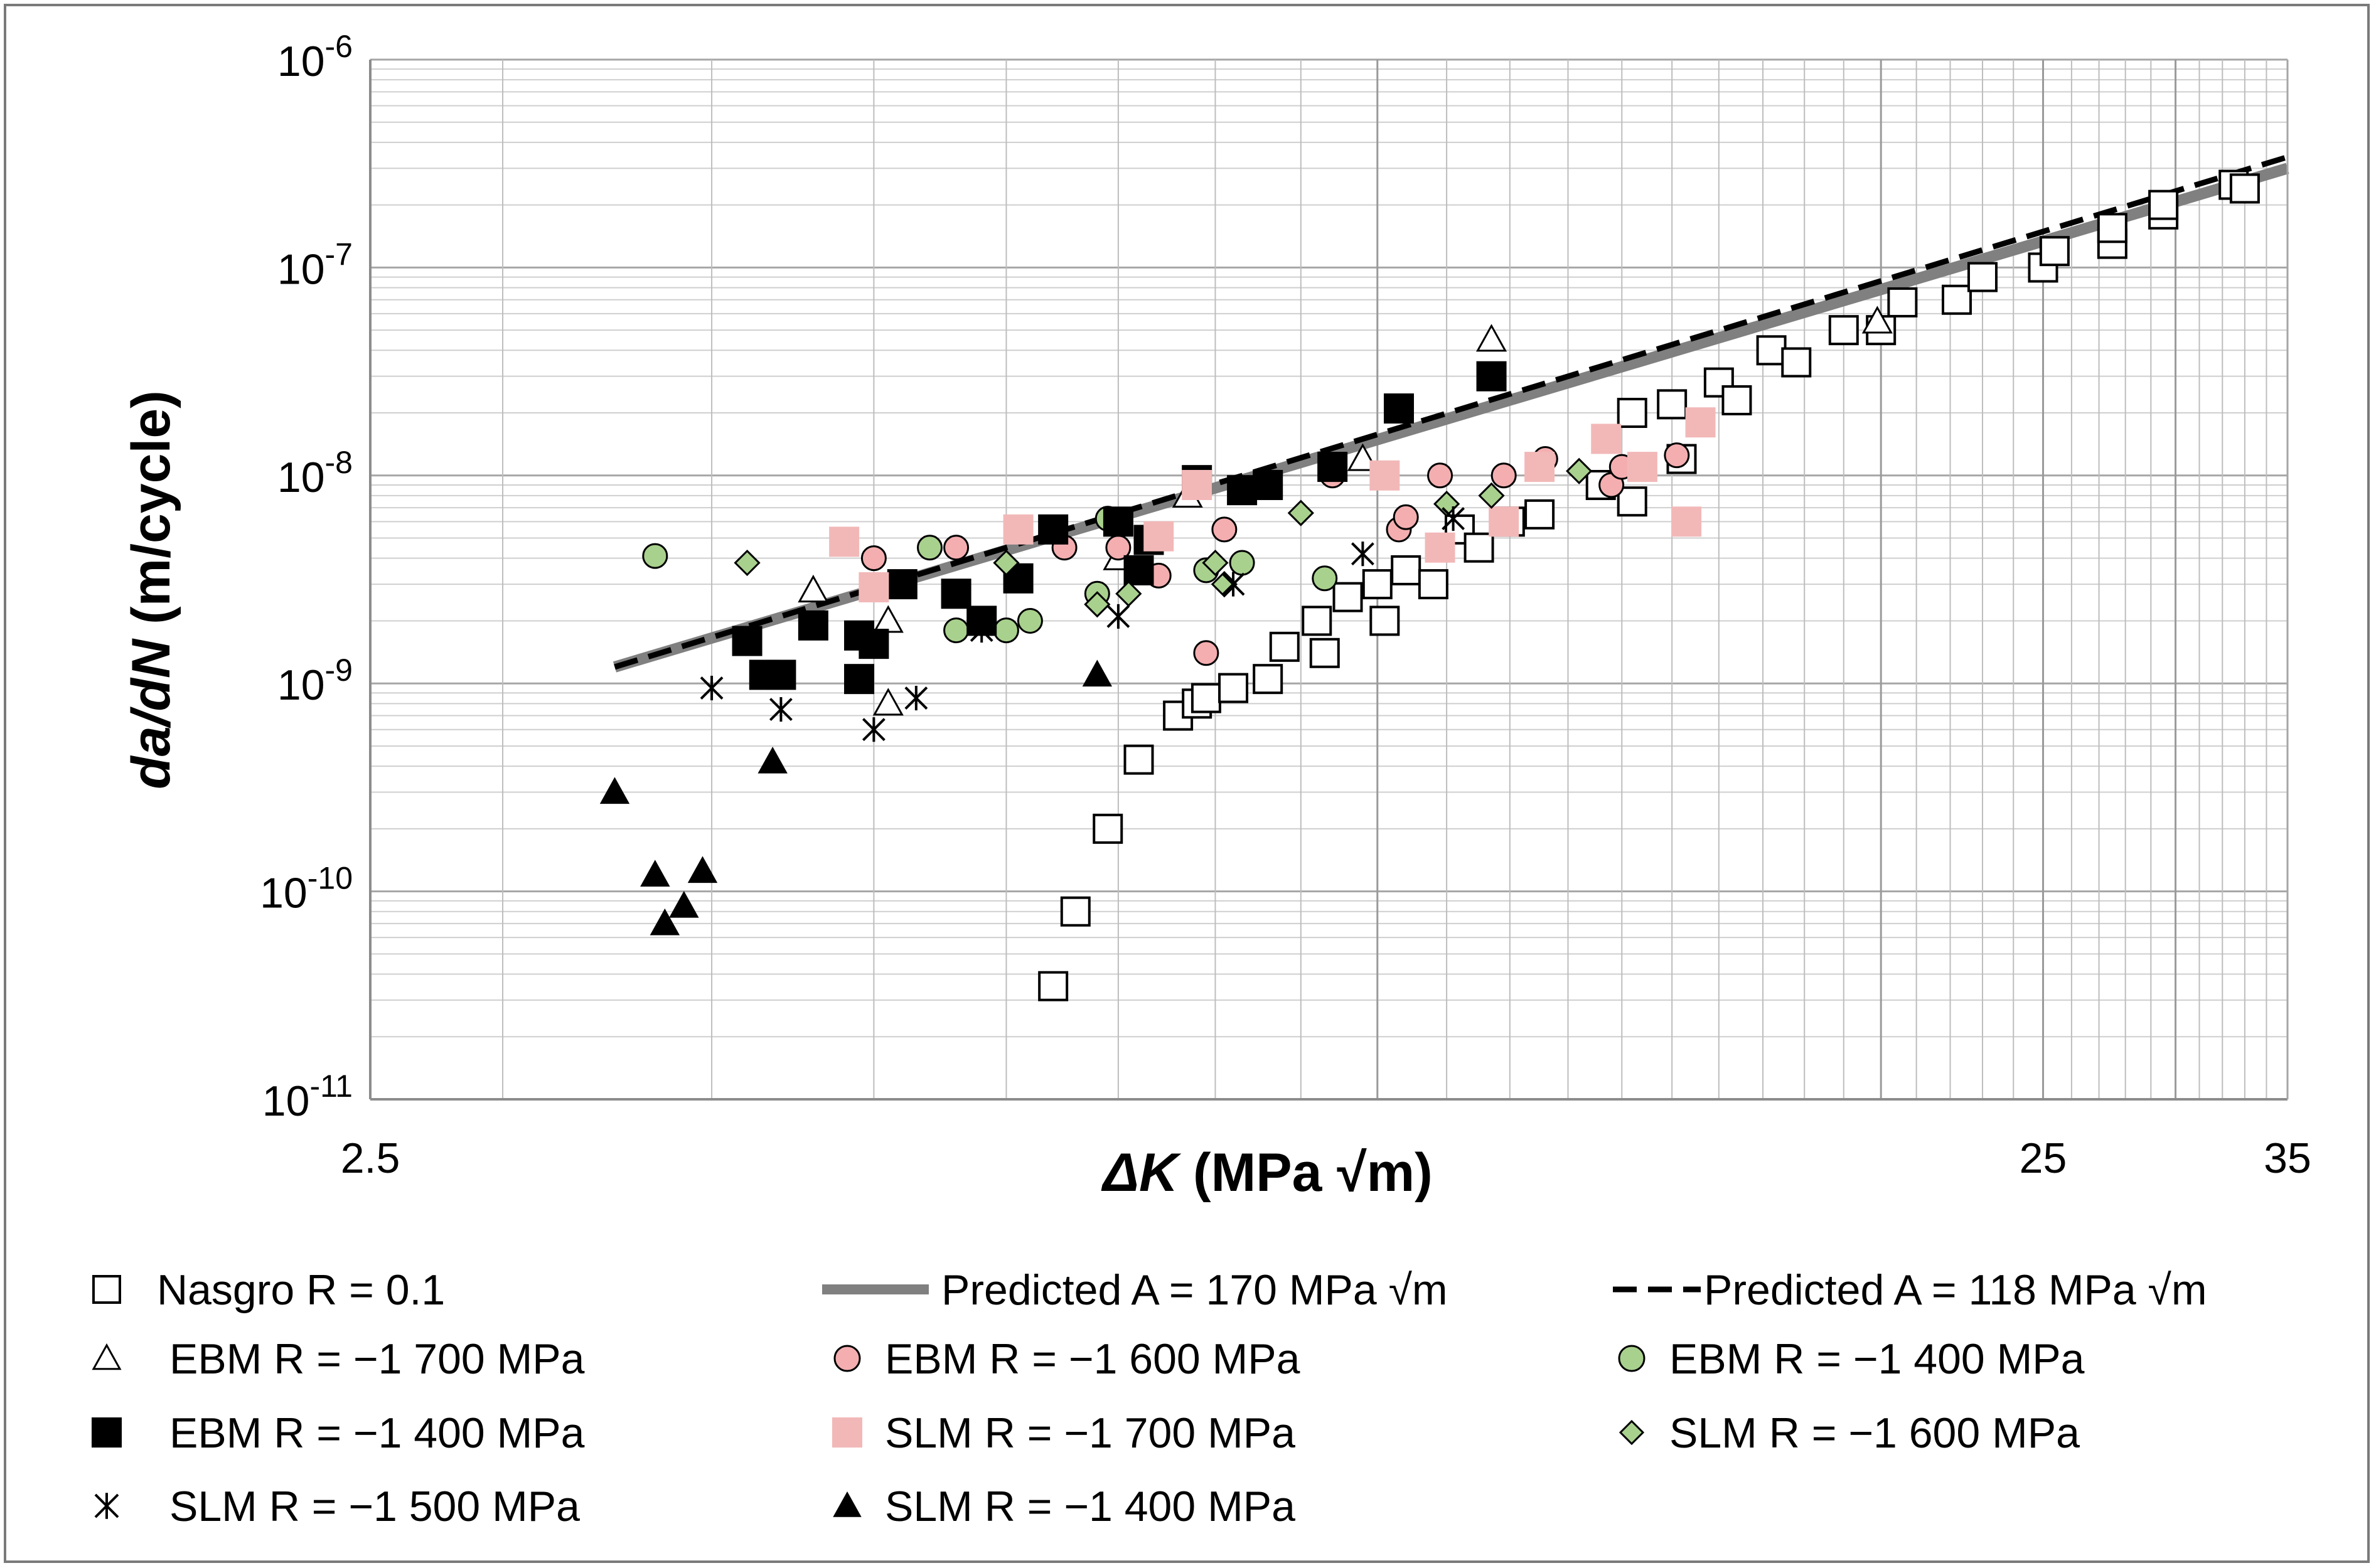  I want to click on legend-label: Predicted A = 170 MPa √m, so click(1195, 1290).